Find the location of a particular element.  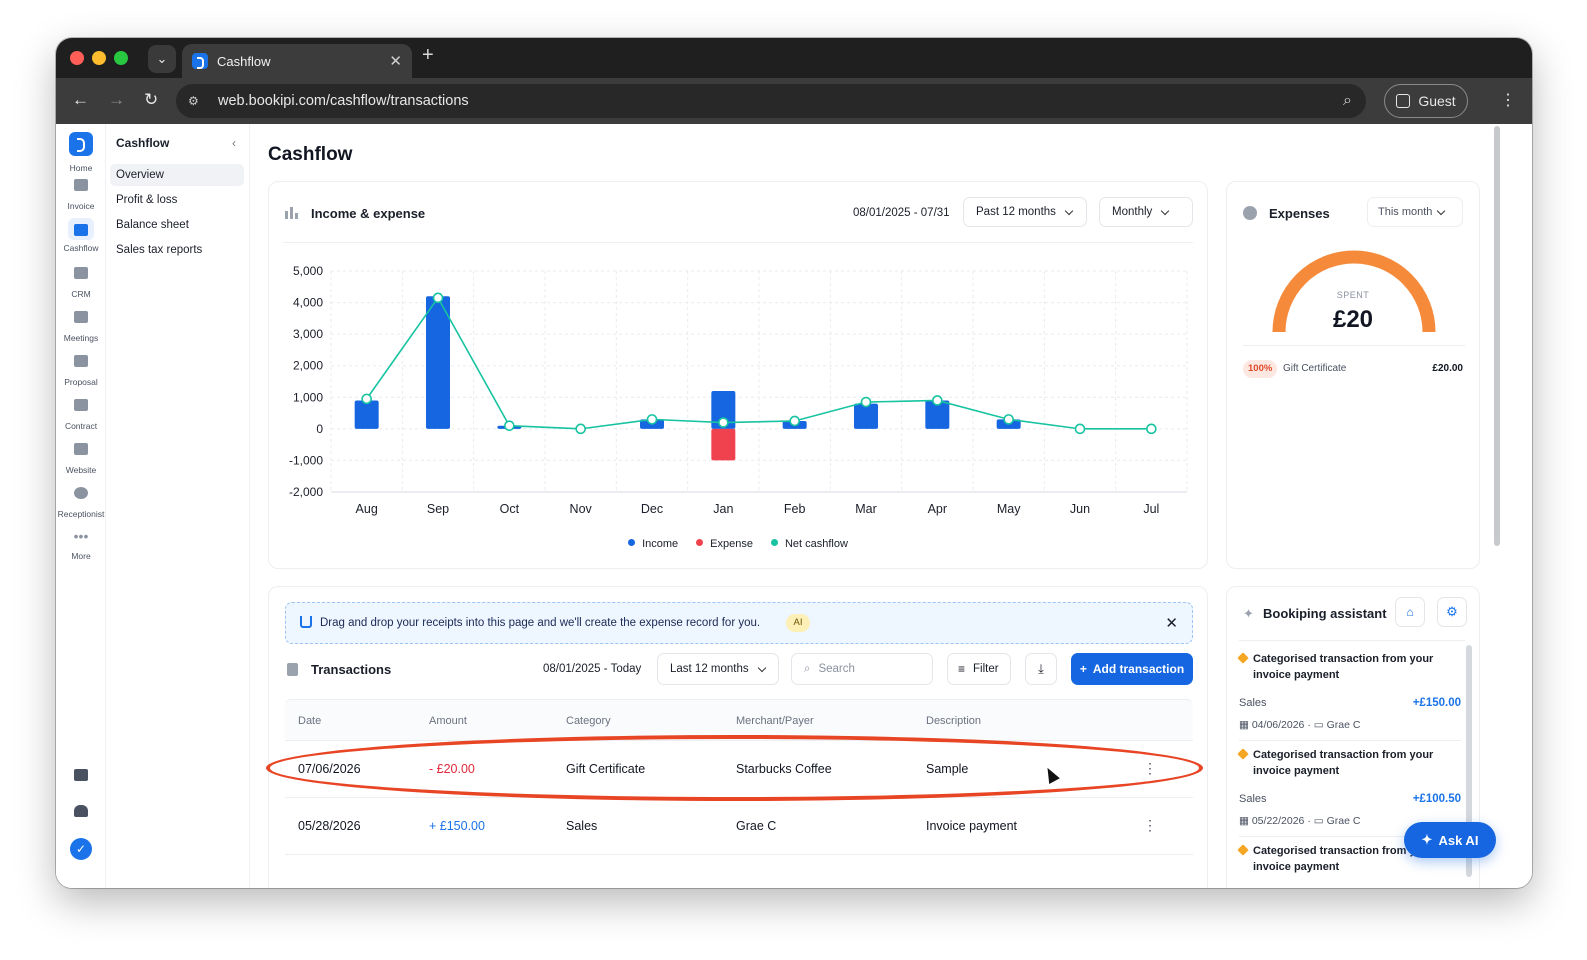

rail-checklist-button: ✓ is located at coordinates (81, 849).